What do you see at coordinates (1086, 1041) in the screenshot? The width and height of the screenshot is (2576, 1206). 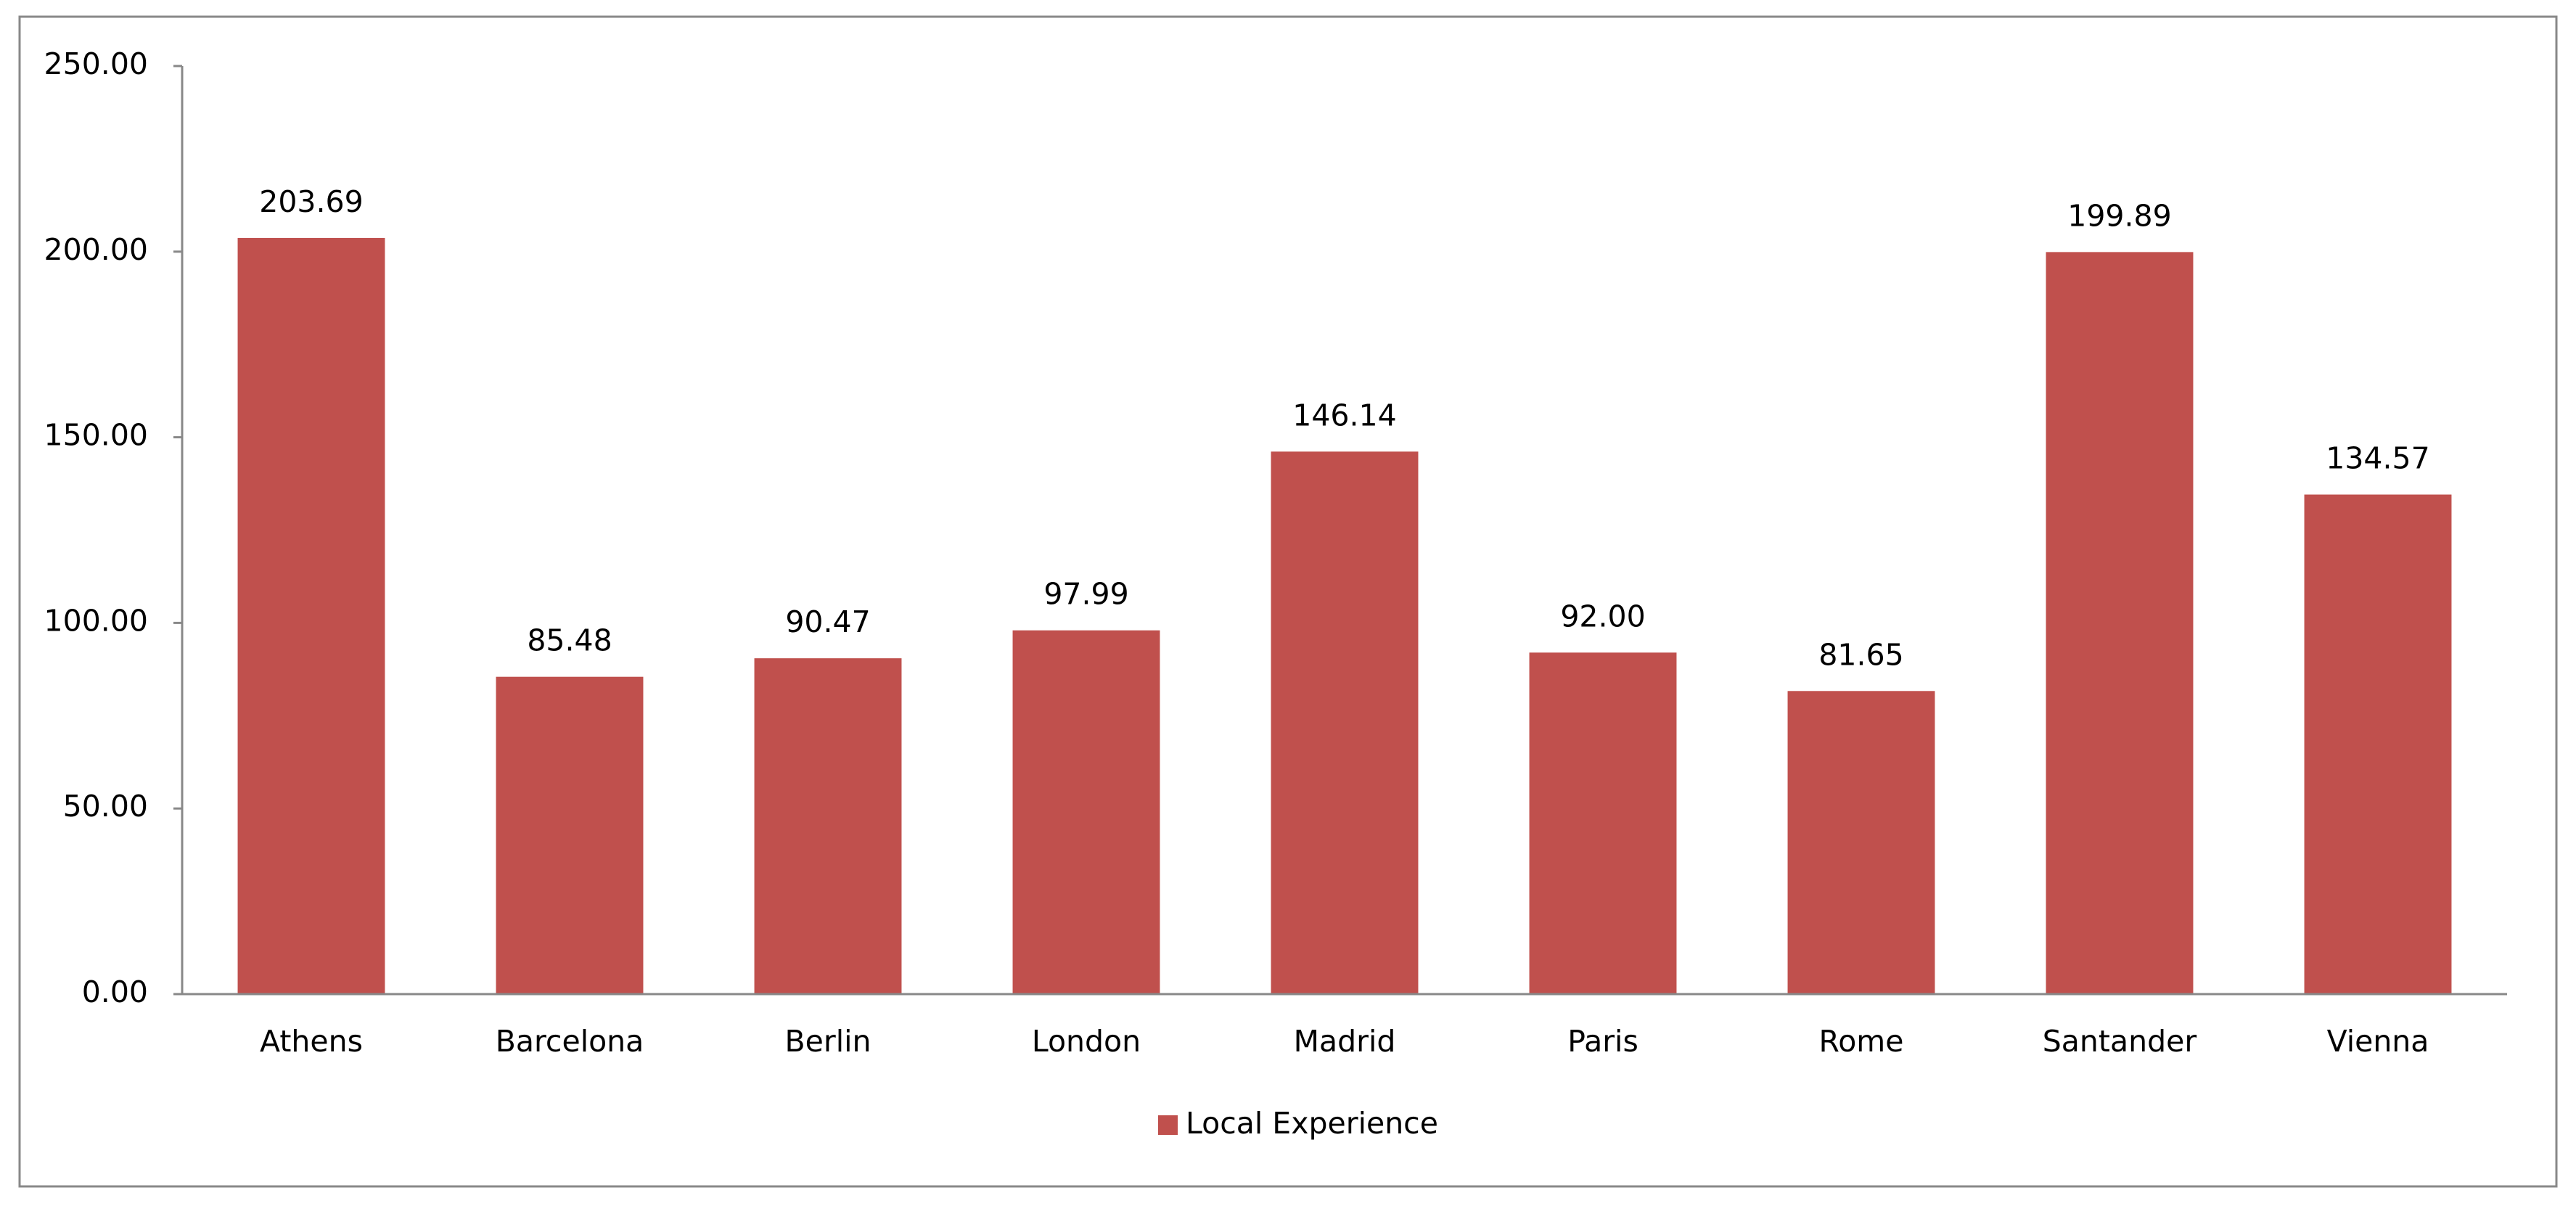 I see `x-tick-label: London` at bounding box center [1086, 1041].